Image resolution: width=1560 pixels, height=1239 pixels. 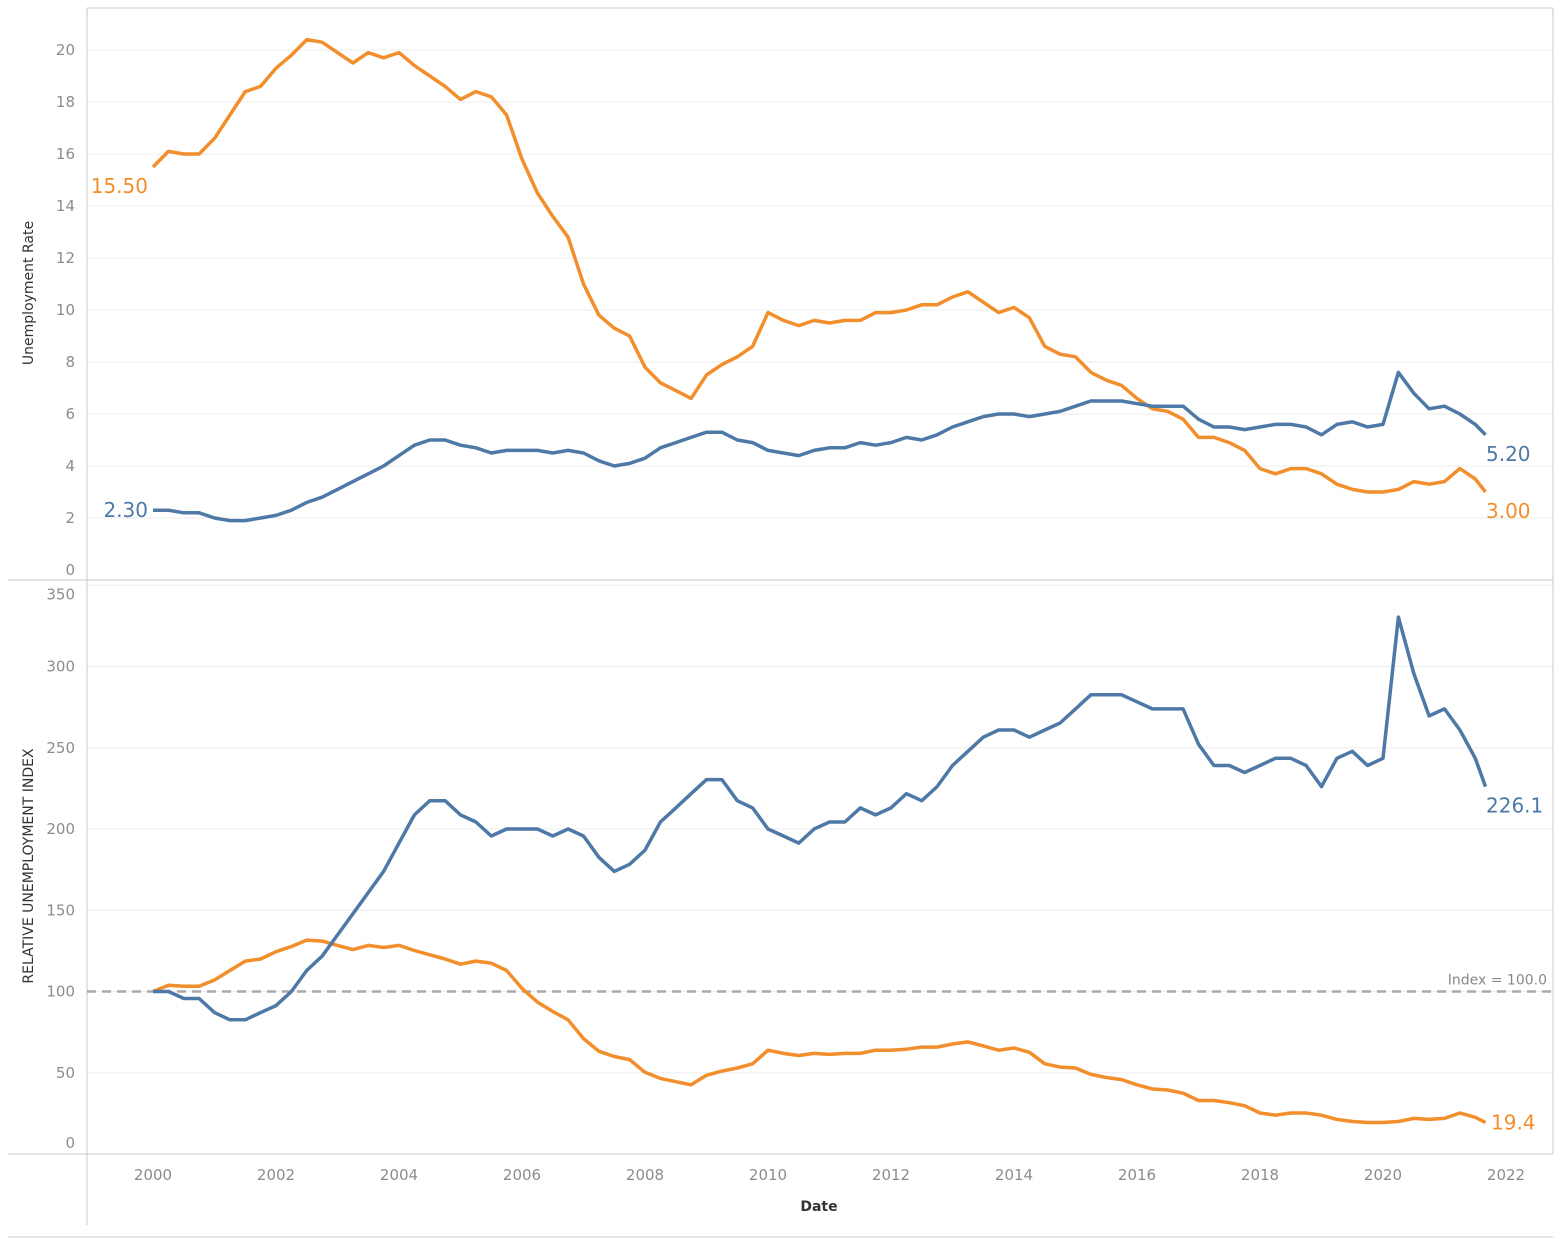 I want to click on x-tick-label: 2008, so click(x=645, y=1175).